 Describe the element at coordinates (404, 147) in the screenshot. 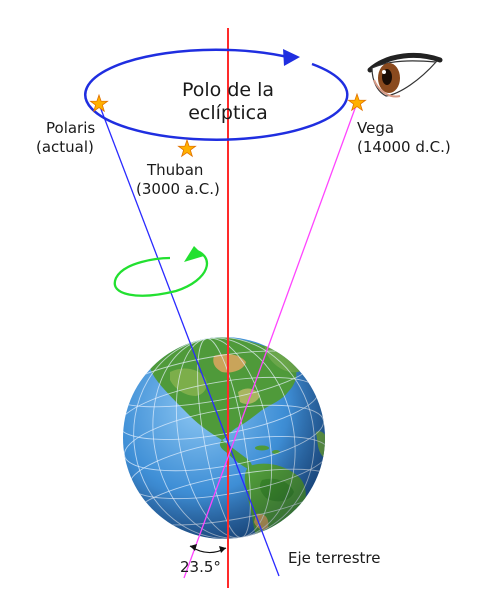

I see `vega-note: (14000 d.C.)` at that location.